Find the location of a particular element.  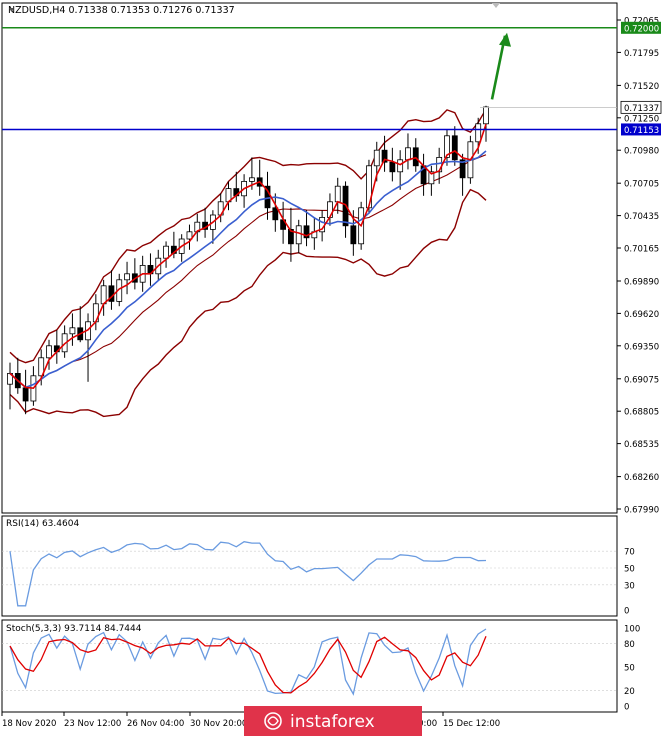

price-tick-label: 0.68535 is located at coordinates (641, 445).